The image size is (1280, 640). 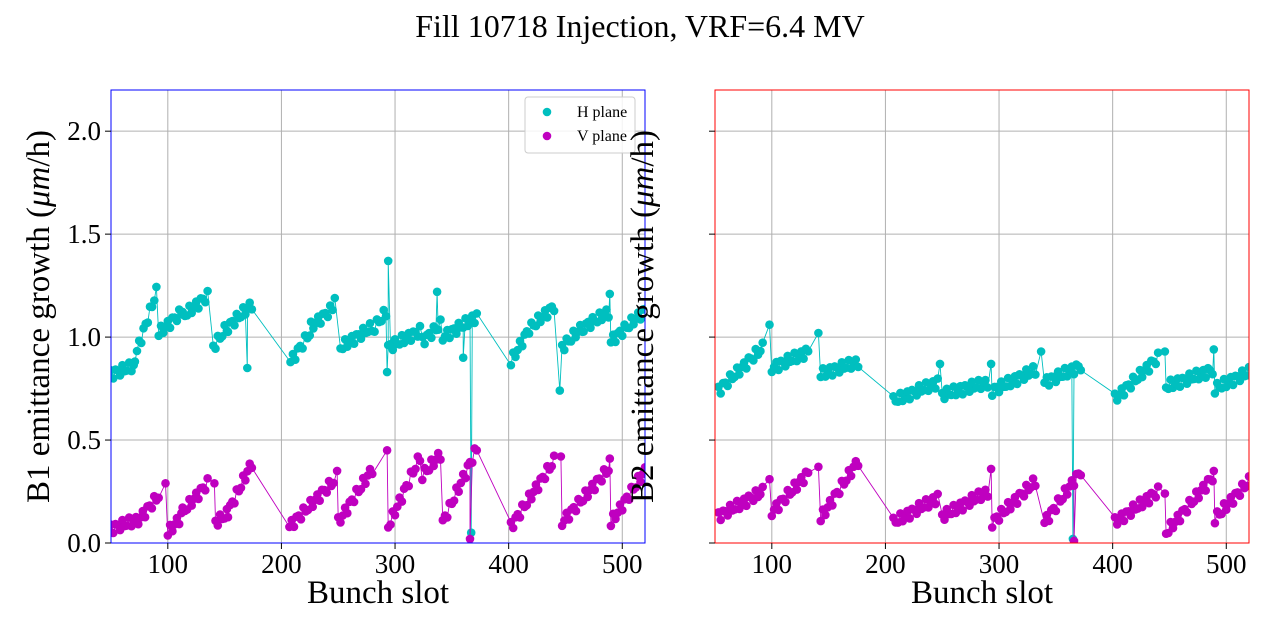 I want to click on b1-y-tick-label: 1.0, so click(x=84, y=337).